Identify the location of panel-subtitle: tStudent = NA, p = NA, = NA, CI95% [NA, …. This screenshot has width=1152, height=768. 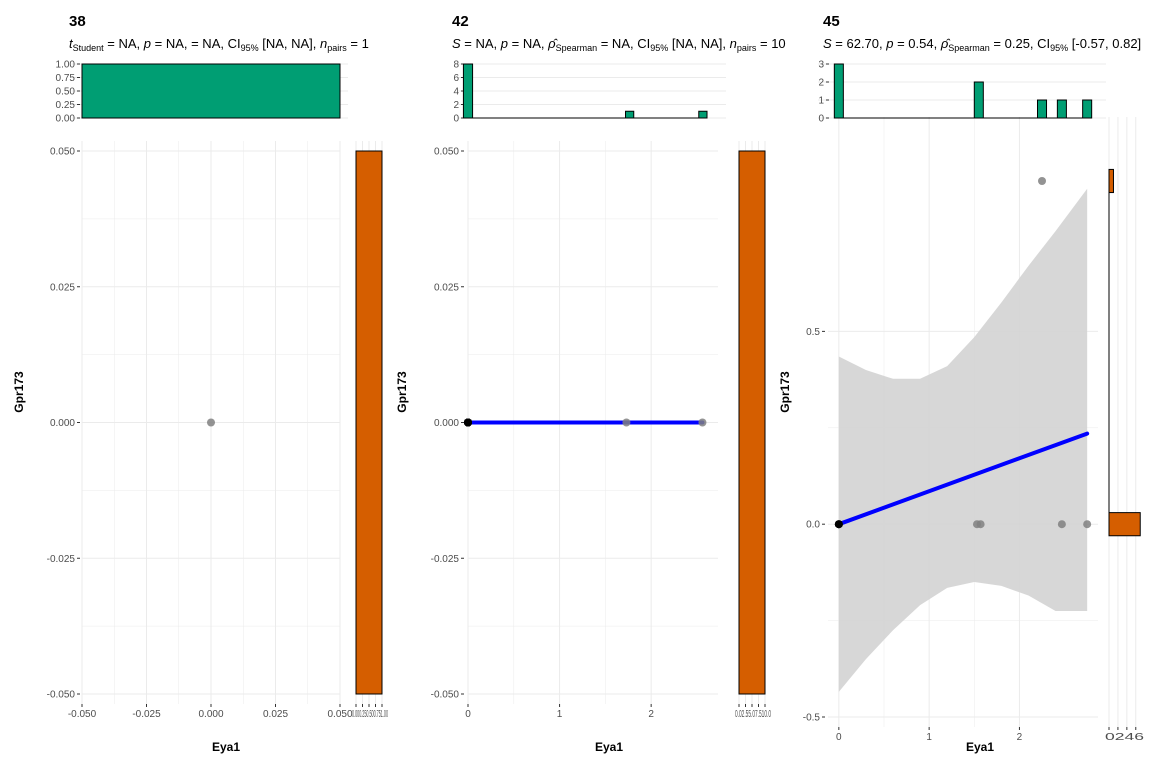
(219, 44).